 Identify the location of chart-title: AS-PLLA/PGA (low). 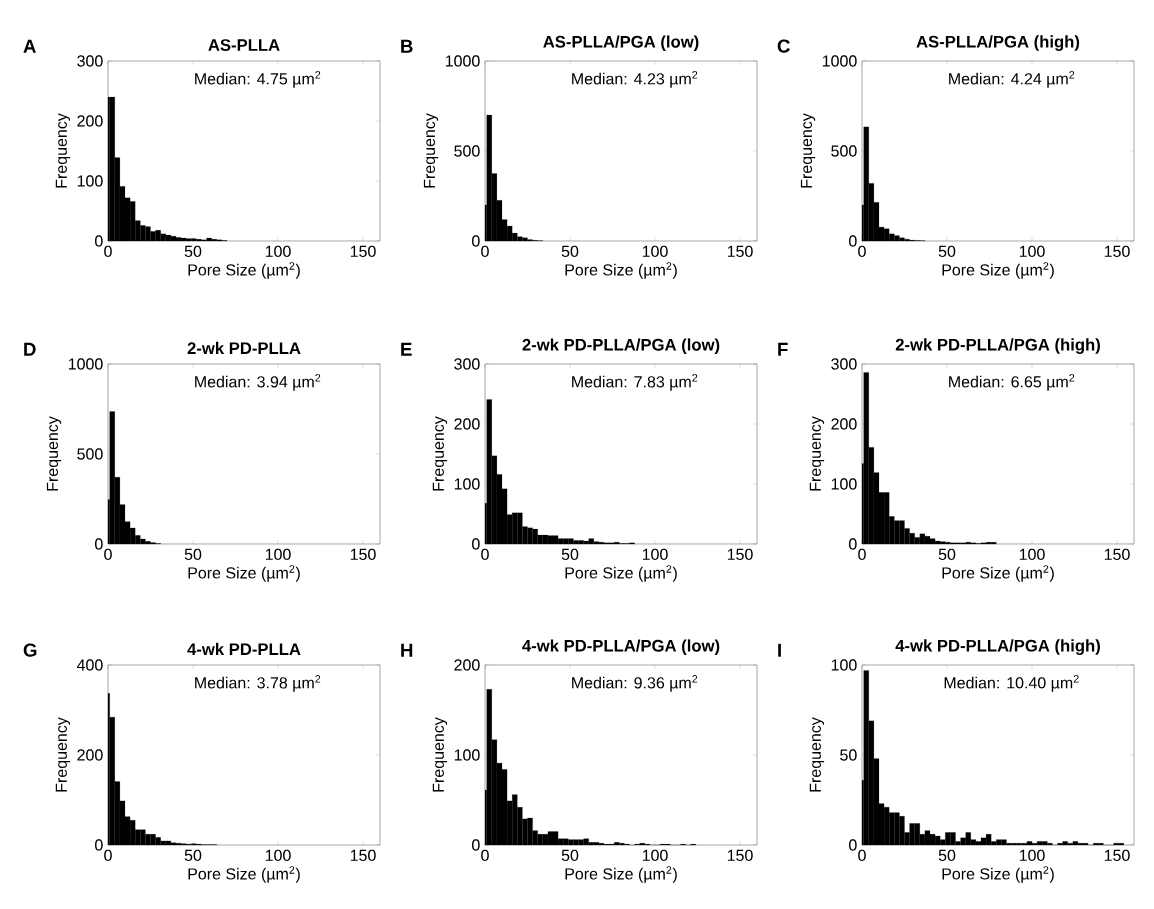
(621, 43).